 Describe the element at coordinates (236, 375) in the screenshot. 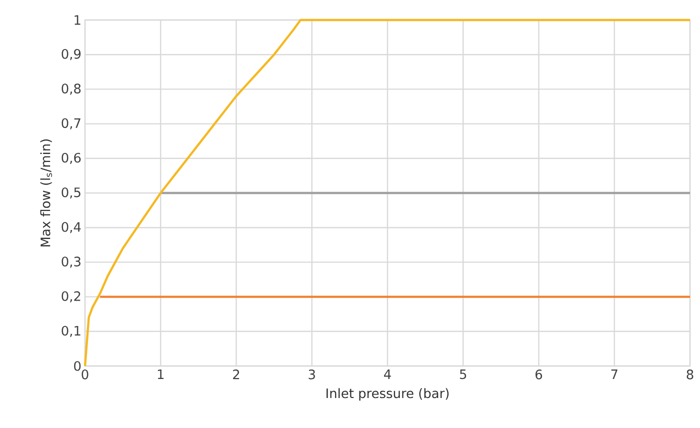

I see `x-tick-label: 2` at that location.